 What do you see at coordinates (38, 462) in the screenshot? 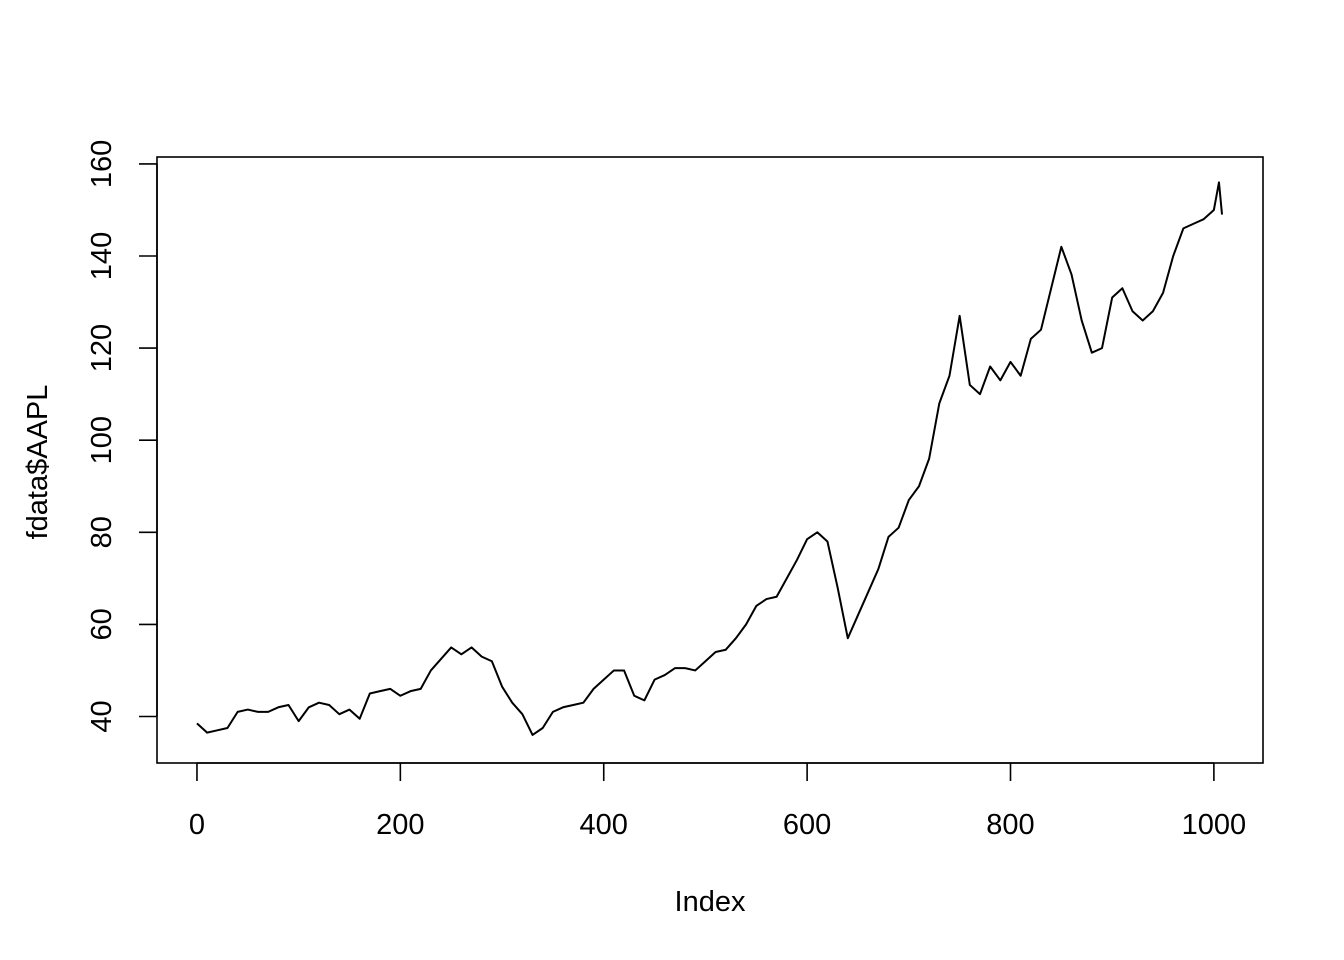
I see `y-axis-label: fdata$AAPL` at bounding box center [38, 462].